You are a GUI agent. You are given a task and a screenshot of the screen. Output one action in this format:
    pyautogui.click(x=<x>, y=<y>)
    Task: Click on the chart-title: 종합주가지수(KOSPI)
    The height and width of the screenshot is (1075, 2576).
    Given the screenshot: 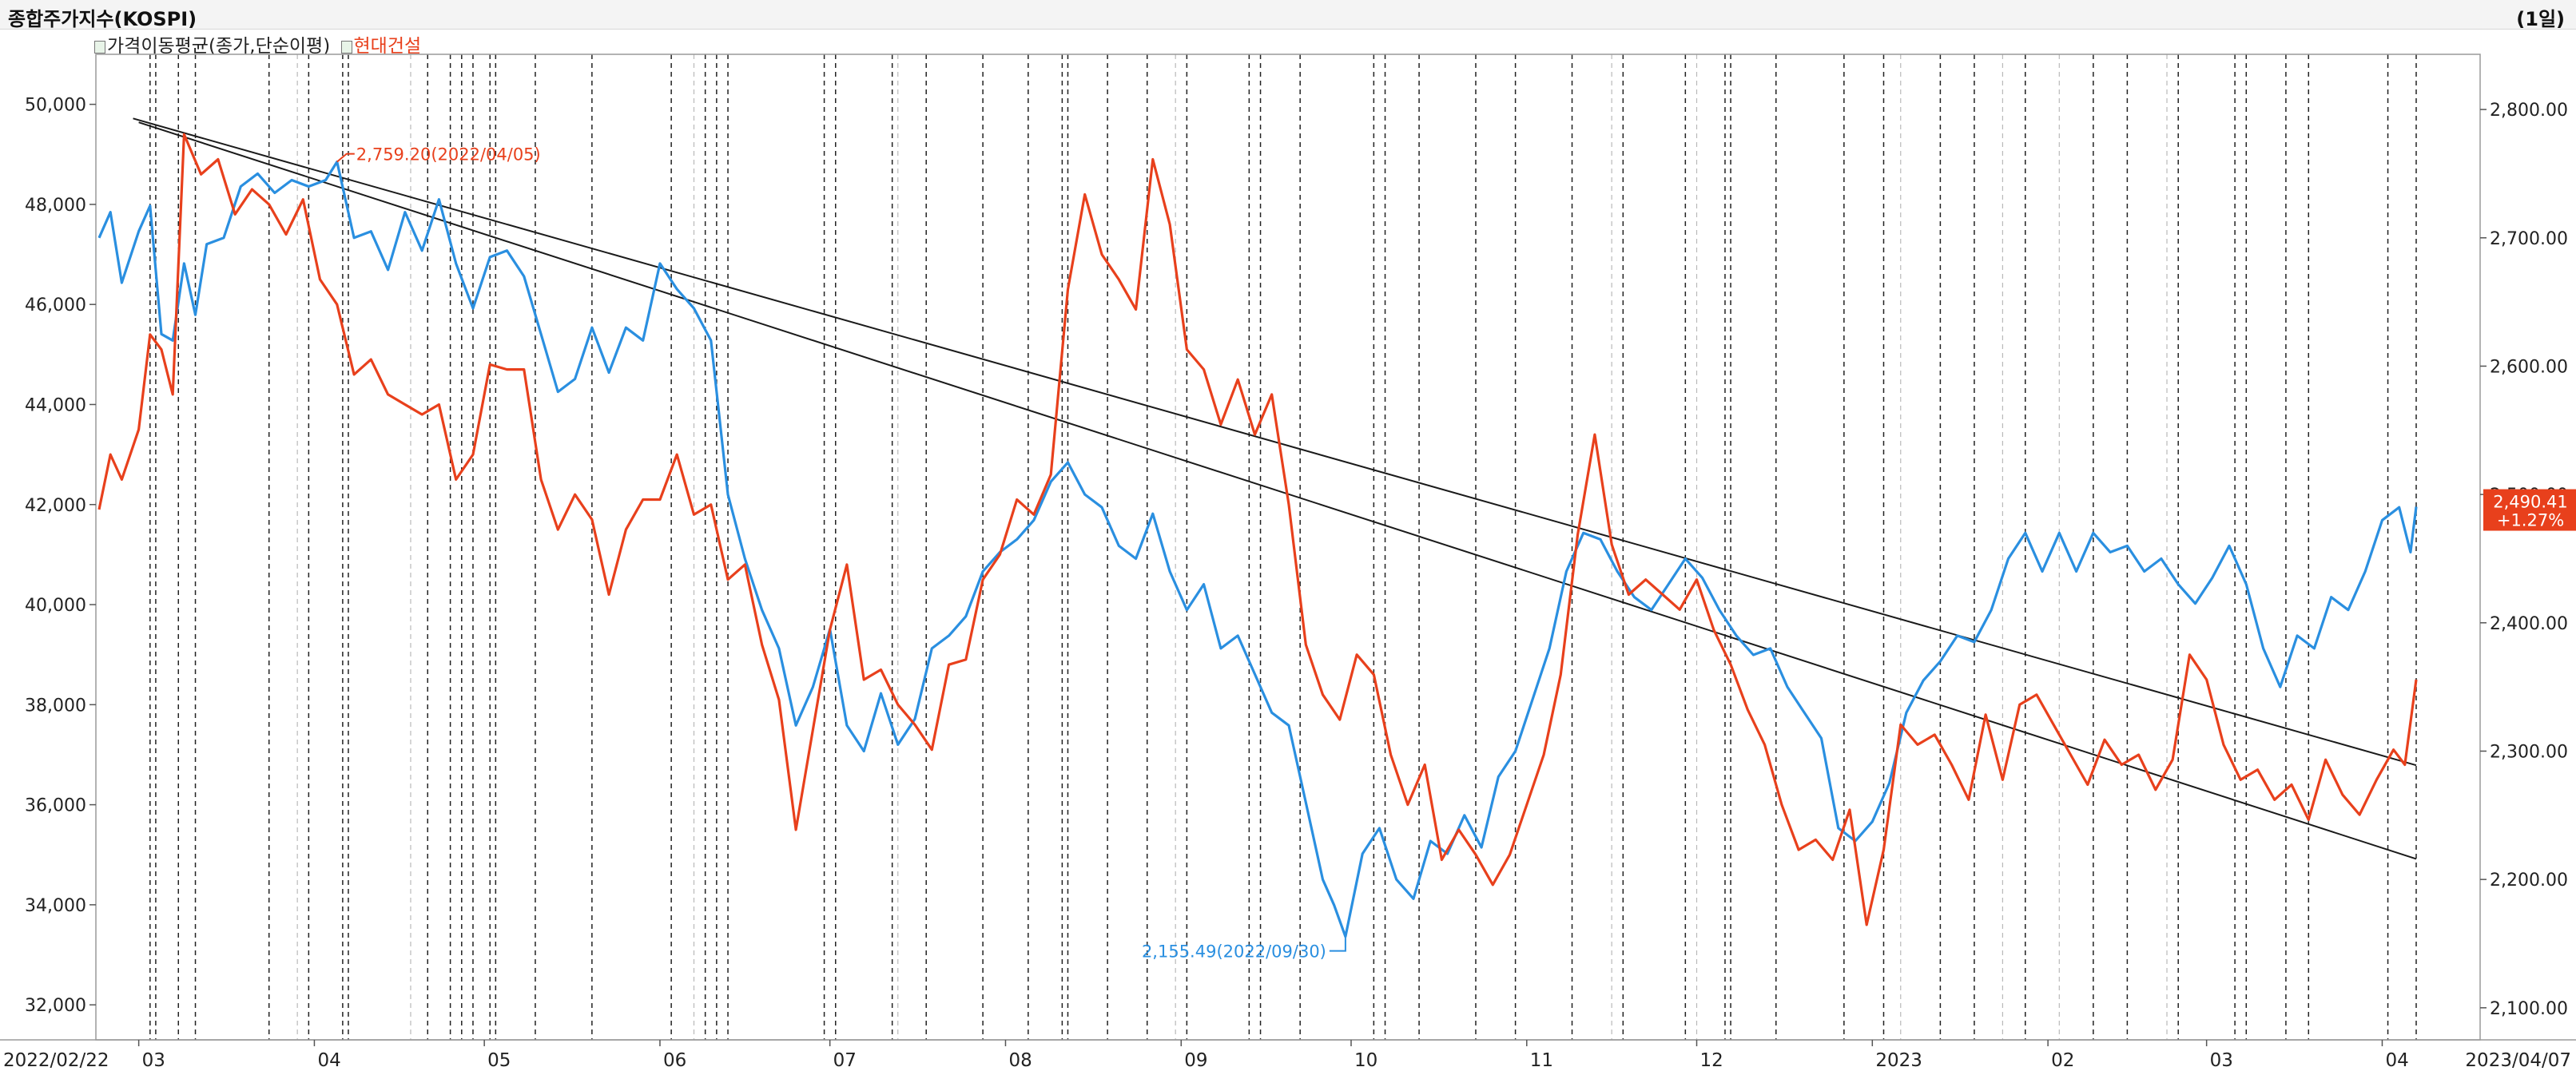 What is the action you would take?
    pyautogui.click(x=102, y=19)
    